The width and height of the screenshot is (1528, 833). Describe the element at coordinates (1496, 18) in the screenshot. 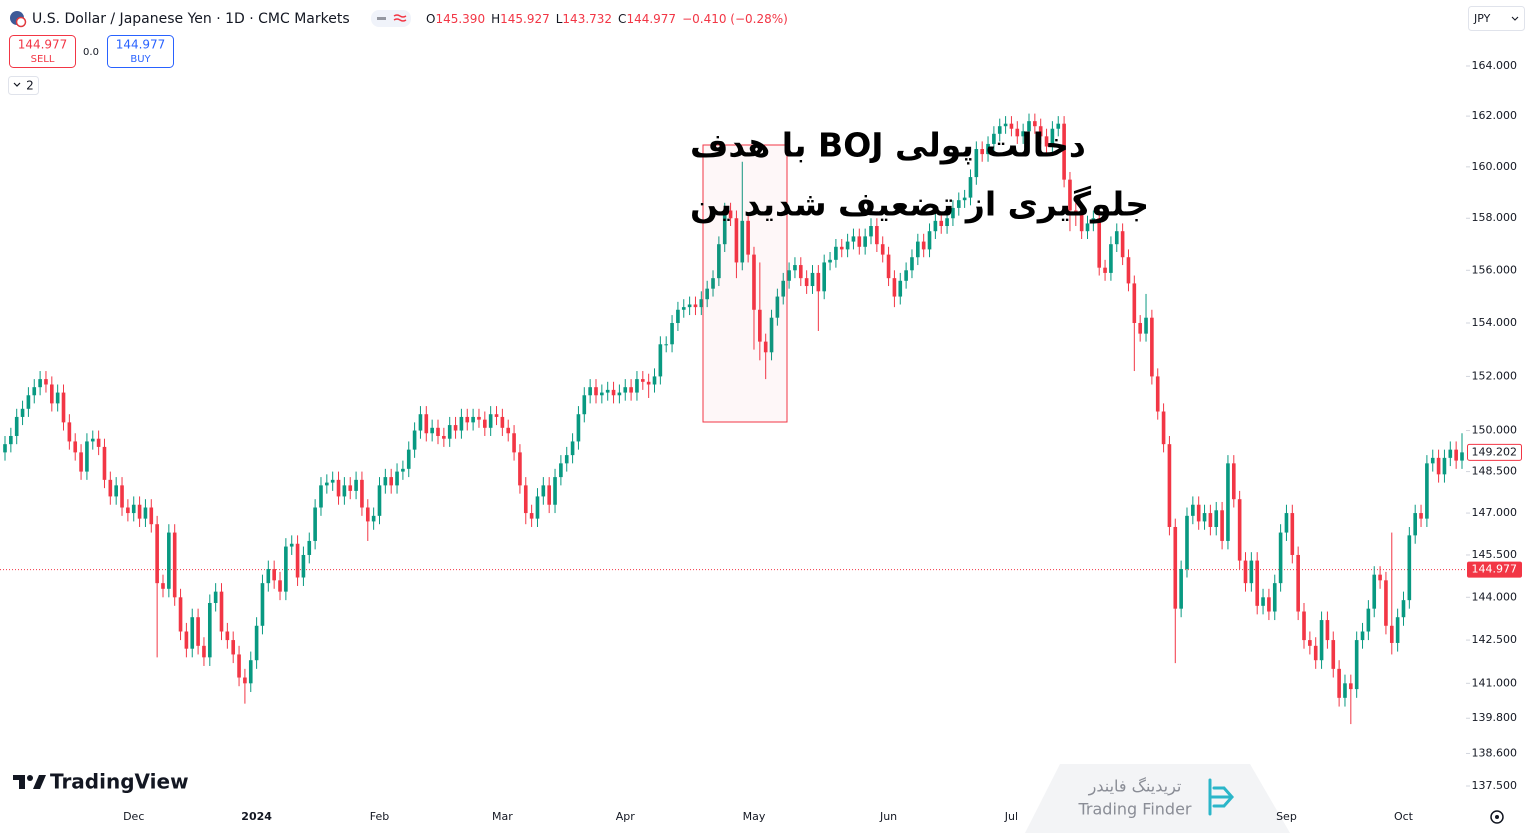

I see `currency-button` at that location.